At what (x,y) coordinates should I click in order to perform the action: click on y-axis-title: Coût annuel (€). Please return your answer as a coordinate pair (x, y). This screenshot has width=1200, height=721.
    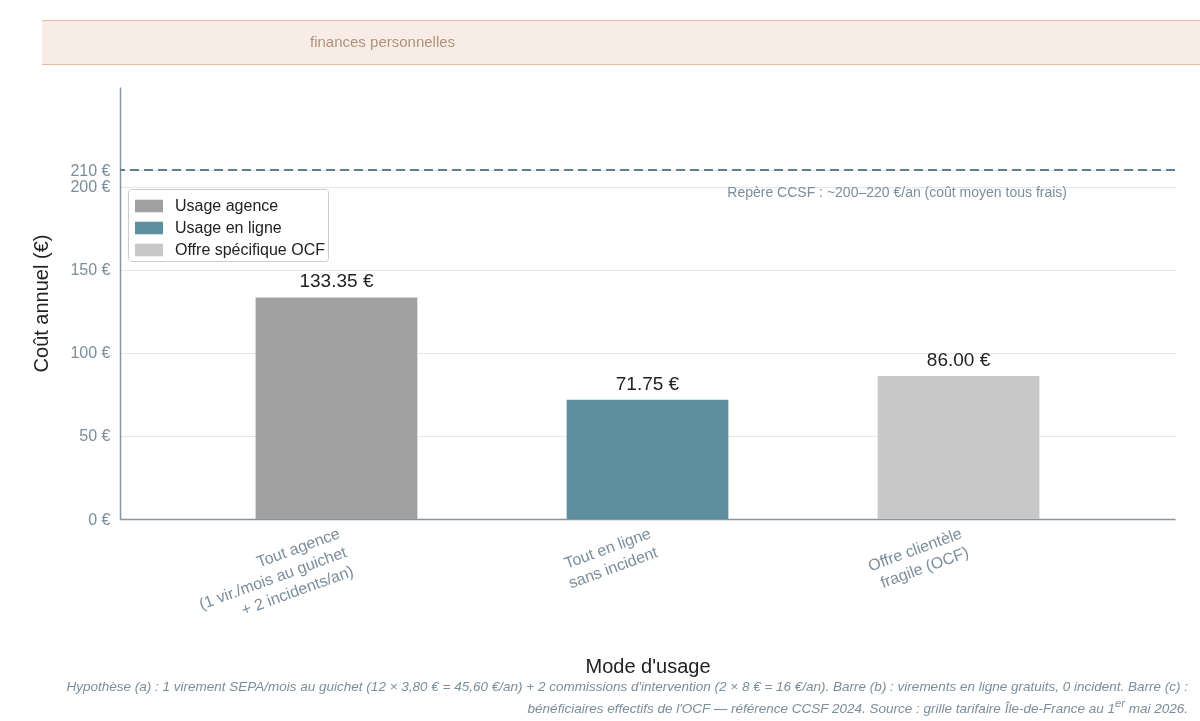
    Looking at the image, I should click on (41, 303).